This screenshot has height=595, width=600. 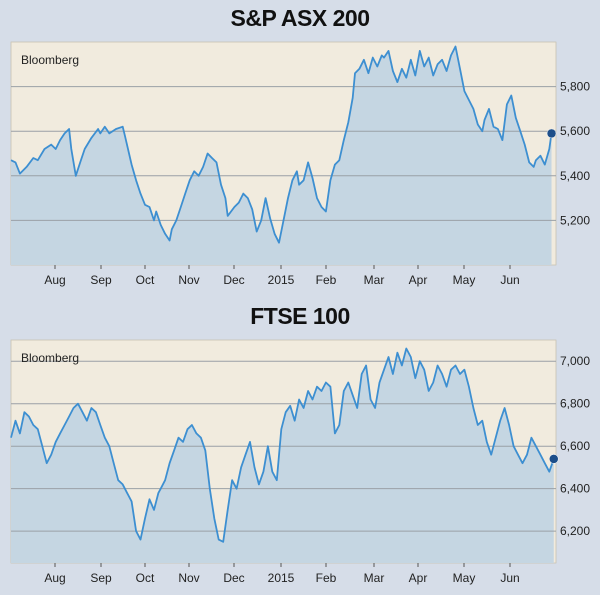 I want to click on chart-title: FTSE 100, so click(x=300, y=316).